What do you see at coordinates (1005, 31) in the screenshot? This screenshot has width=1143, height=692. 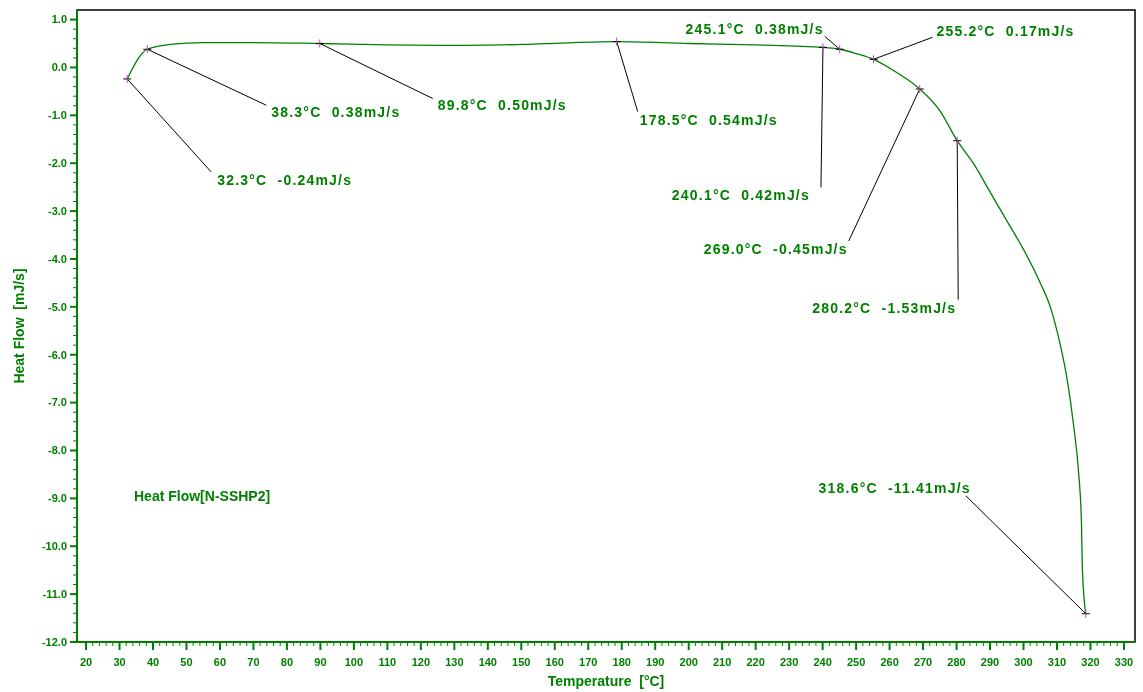 I see `annotation: 255.2°C 0.17mJ/s` at bounding box center [1005, 31].